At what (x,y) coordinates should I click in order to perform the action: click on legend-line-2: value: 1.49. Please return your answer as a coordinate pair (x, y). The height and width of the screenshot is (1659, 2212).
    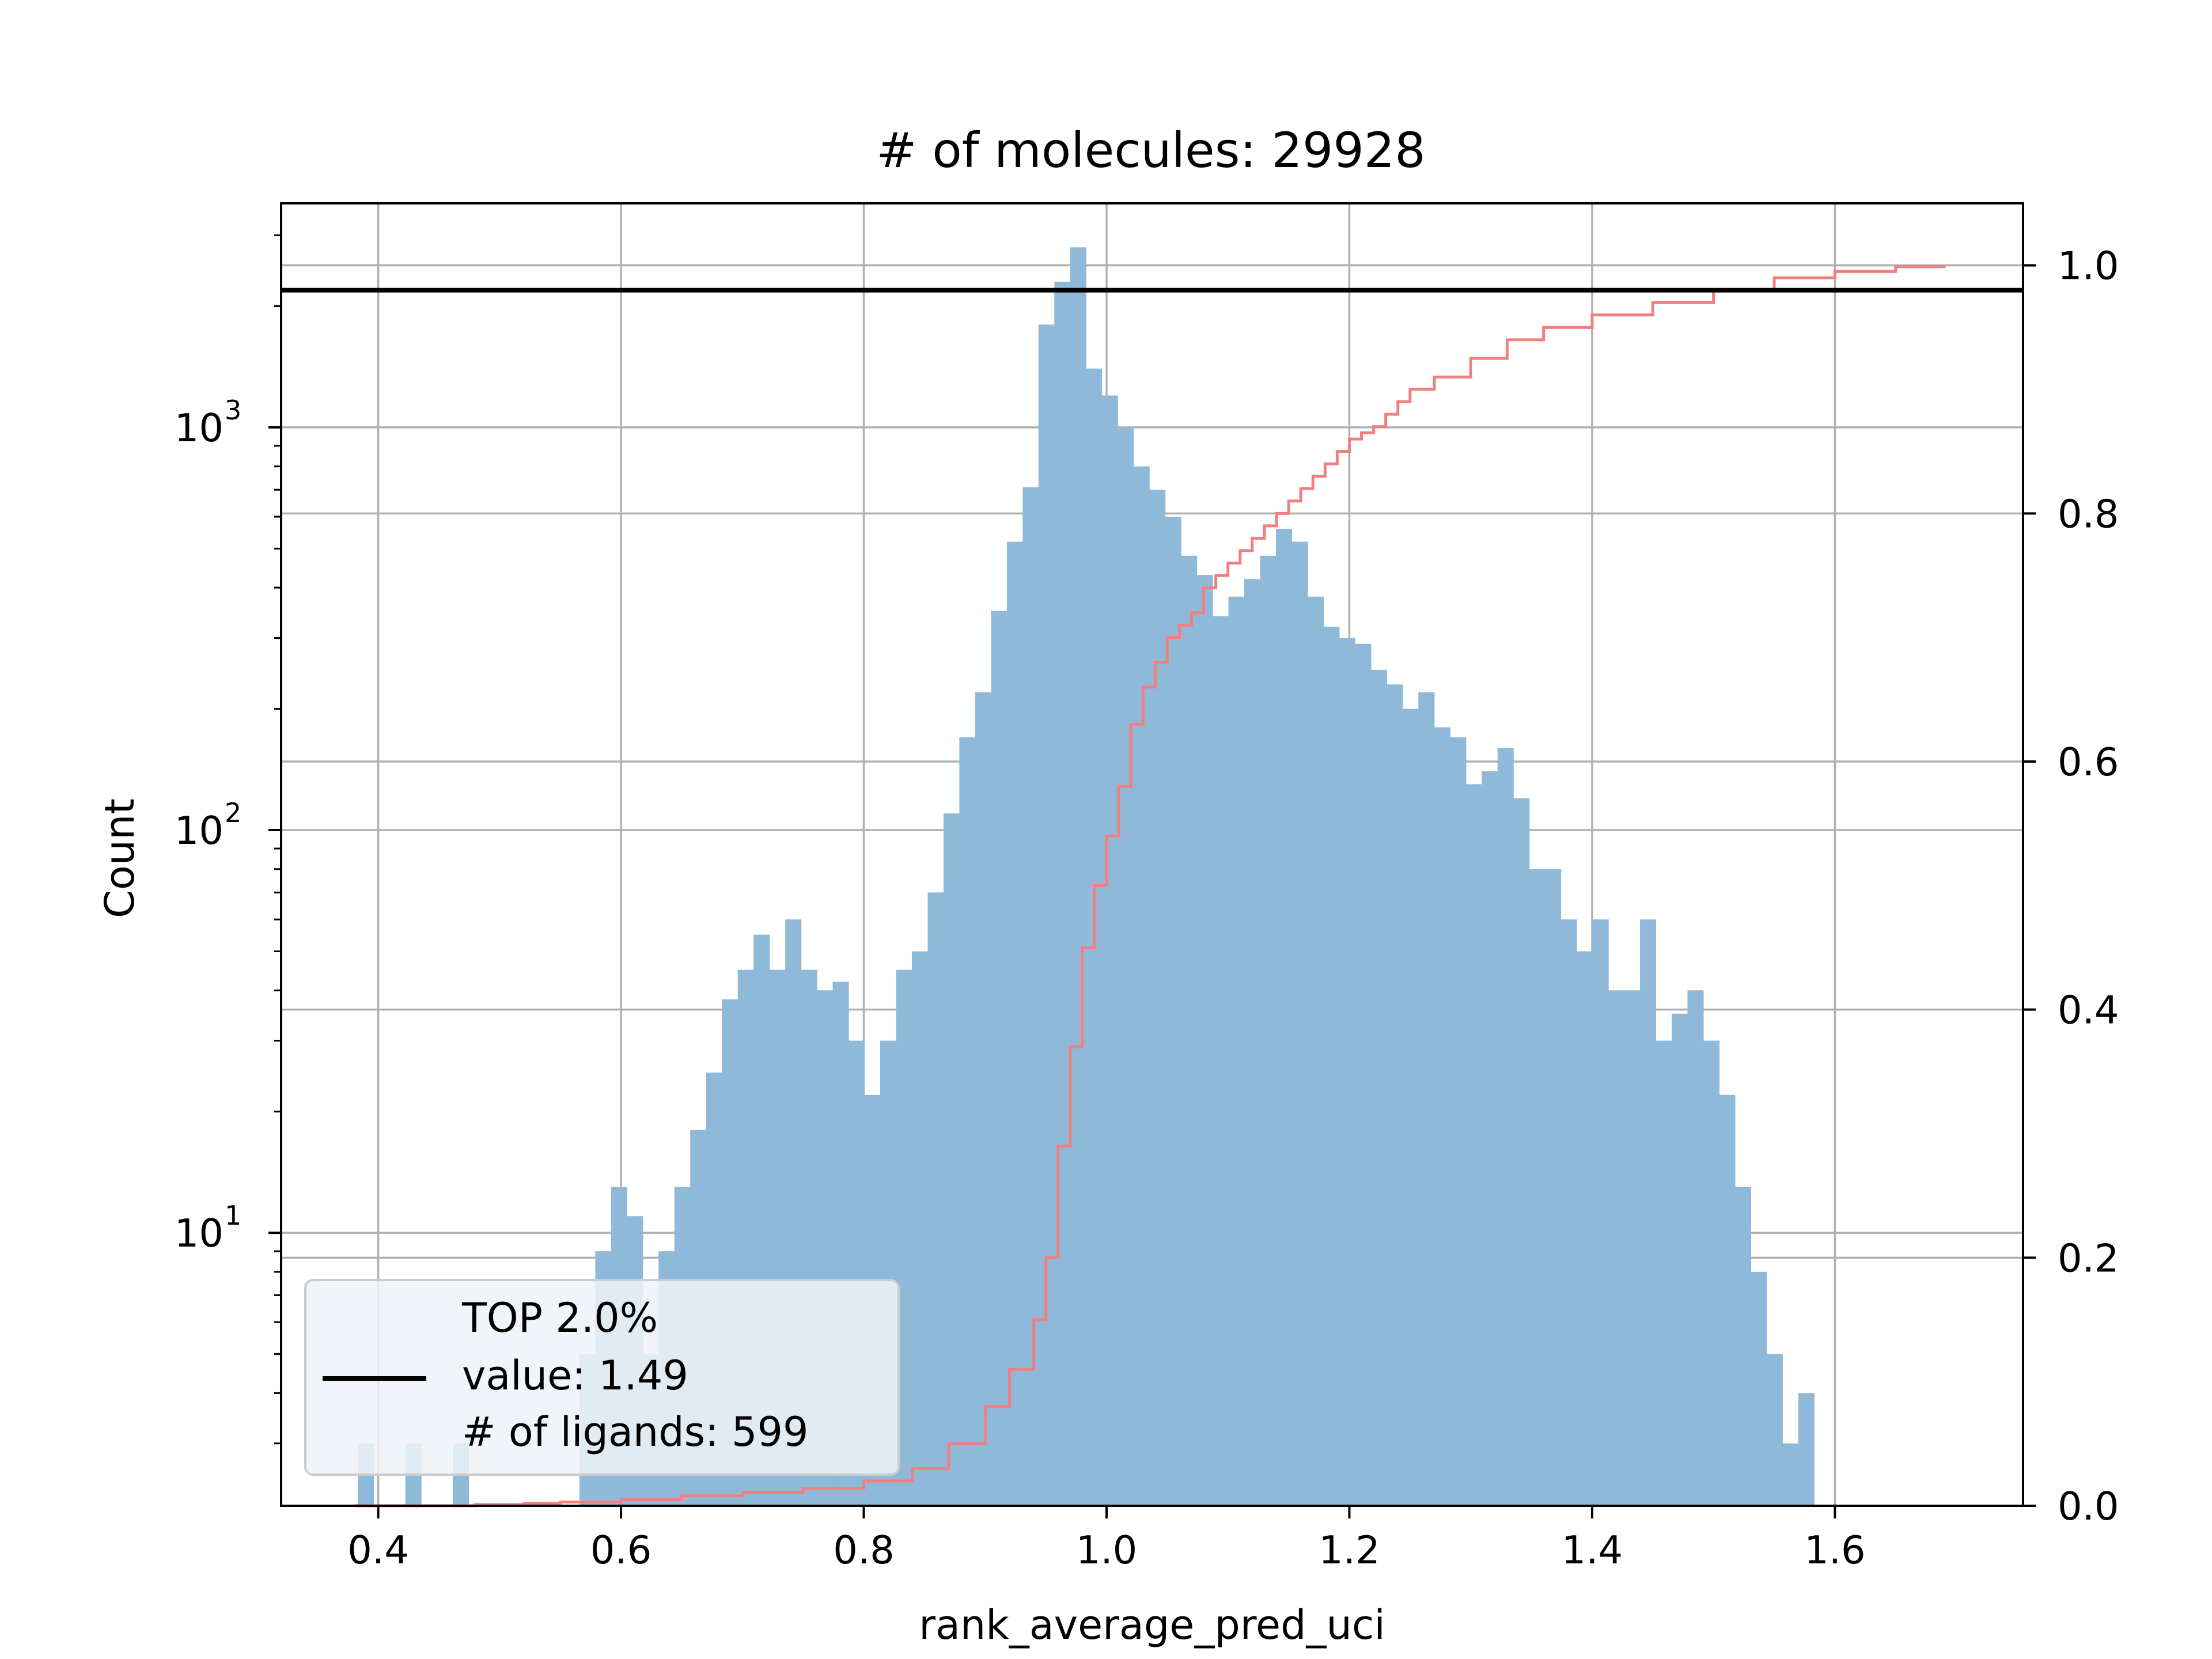
    Looking at the image, I should click on (575, 1375).